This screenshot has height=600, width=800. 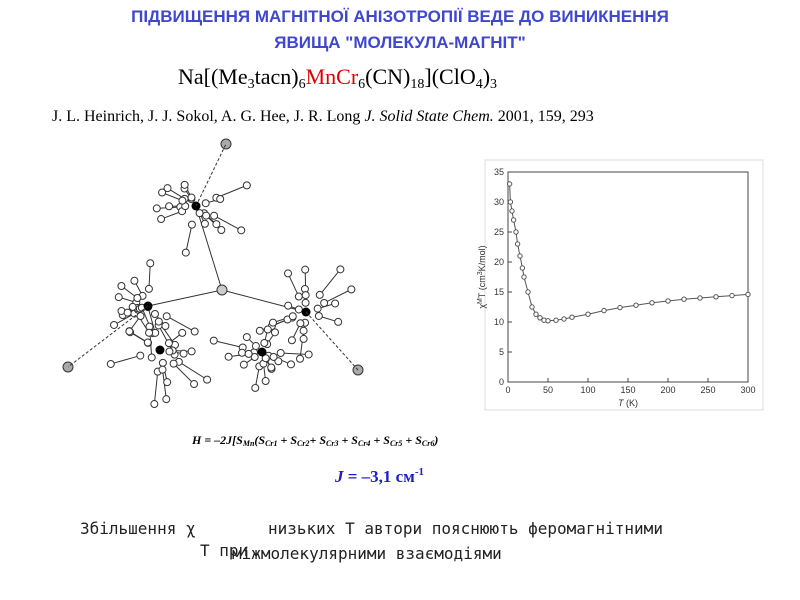 What do you see at coordinates (482, 276) in the screenshot?
I see `y-axis-label: χMT (cm3K/mol)` at bounding box center [482, 276].